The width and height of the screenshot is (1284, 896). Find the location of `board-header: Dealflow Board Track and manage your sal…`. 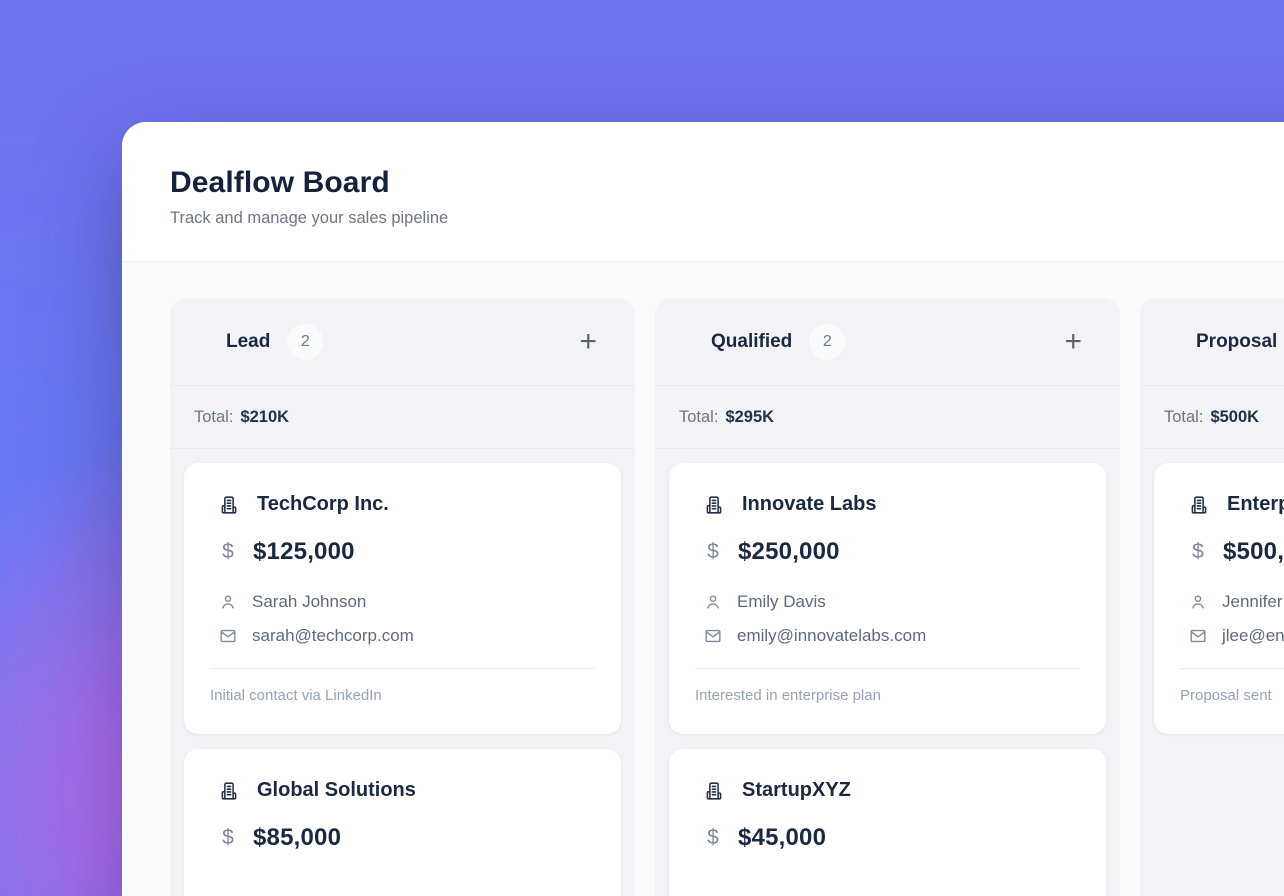

board-header: Dealflow Board Track and manage your sal… is located at coordinates (703, 175).